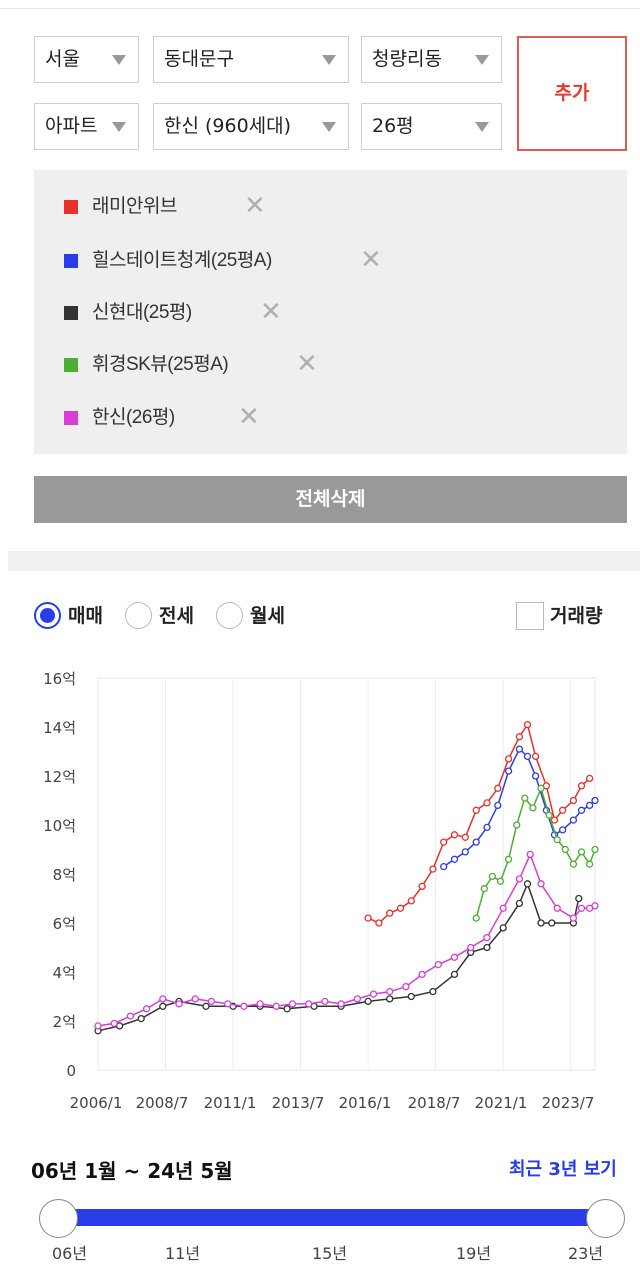 Image resolution: width=640 pixels, height=1282 pixels. I want to click on compare-item-name: 힐스테이트청계(25평A), so click(182, 260).